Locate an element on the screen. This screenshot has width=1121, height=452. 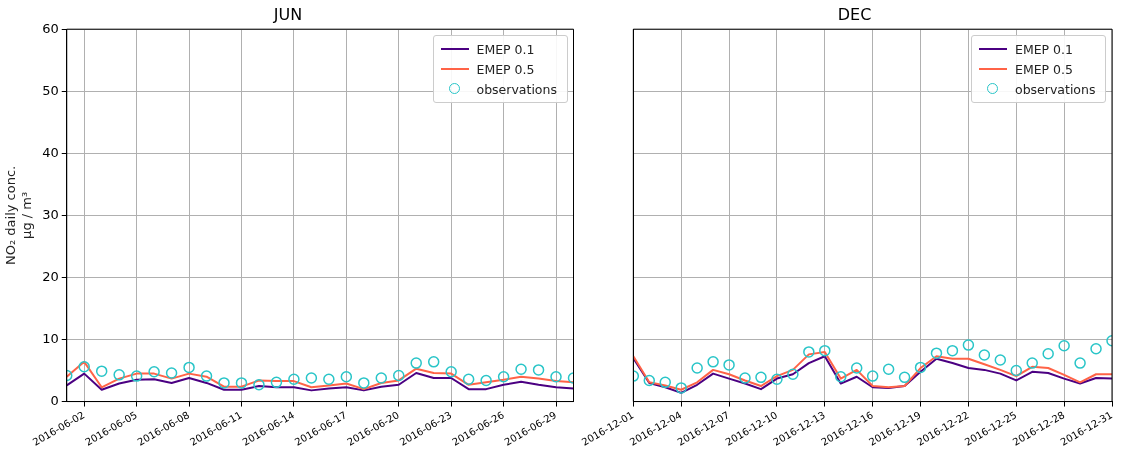
chart-title: DEC is located at coordinates (854, 14).